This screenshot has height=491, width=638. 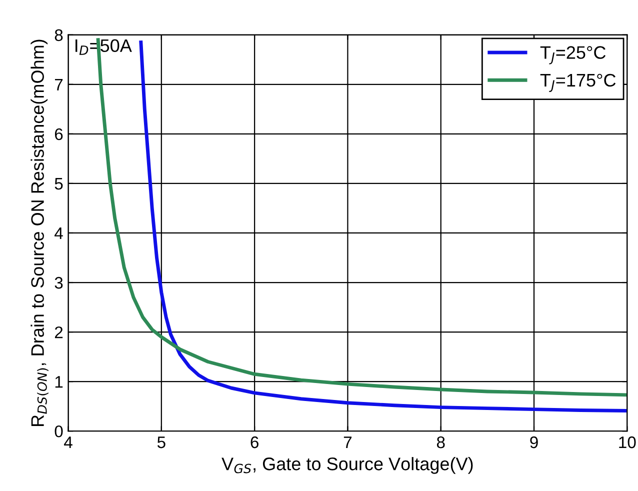 I want to click on y-tick-label: 1, so click(x=59, y=382).